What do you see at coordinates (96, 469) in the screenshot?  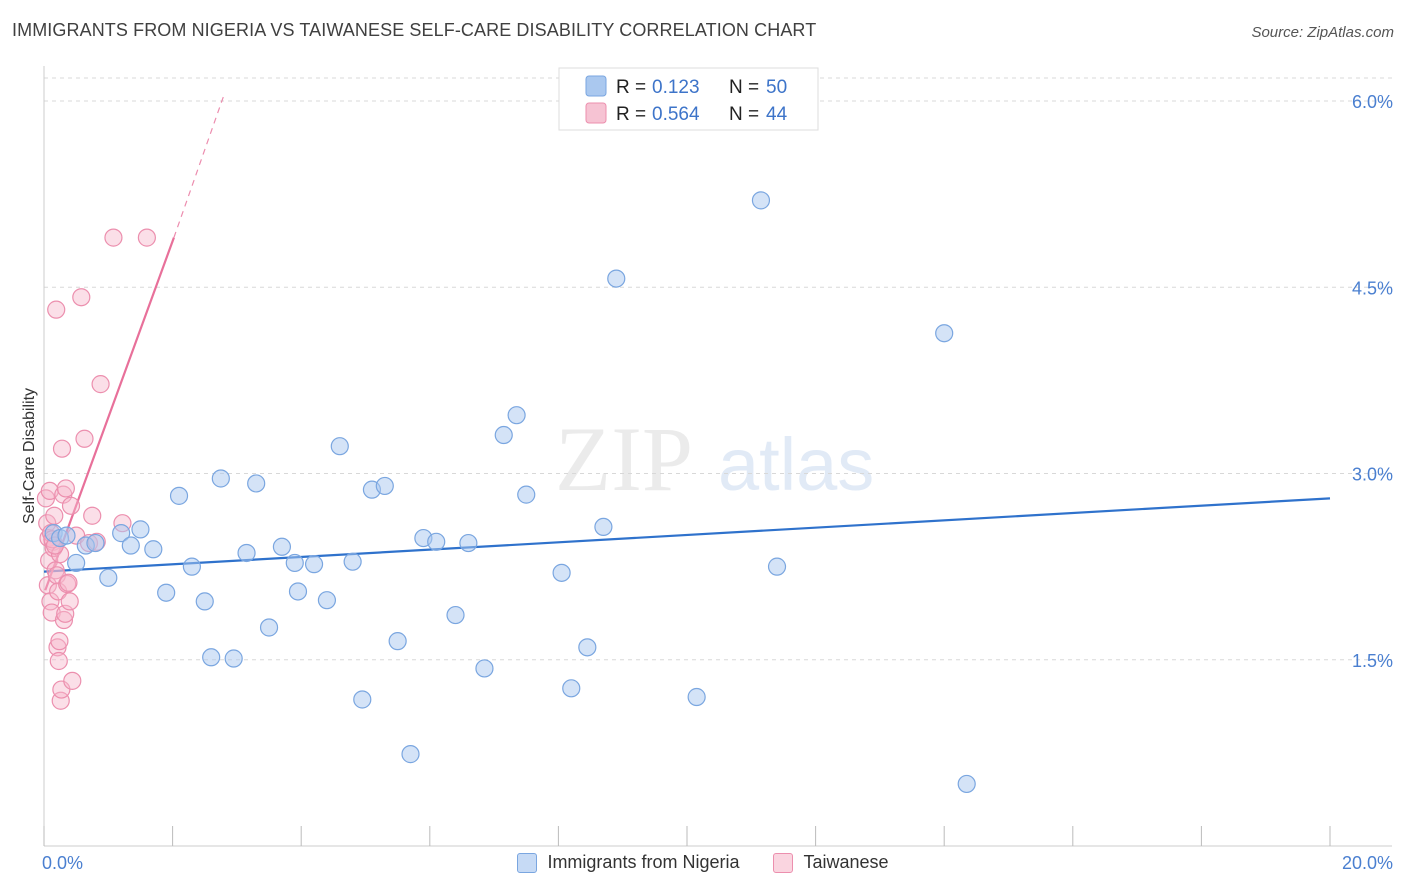 I see `taiwanese-points` at bounding box center [96, 469].